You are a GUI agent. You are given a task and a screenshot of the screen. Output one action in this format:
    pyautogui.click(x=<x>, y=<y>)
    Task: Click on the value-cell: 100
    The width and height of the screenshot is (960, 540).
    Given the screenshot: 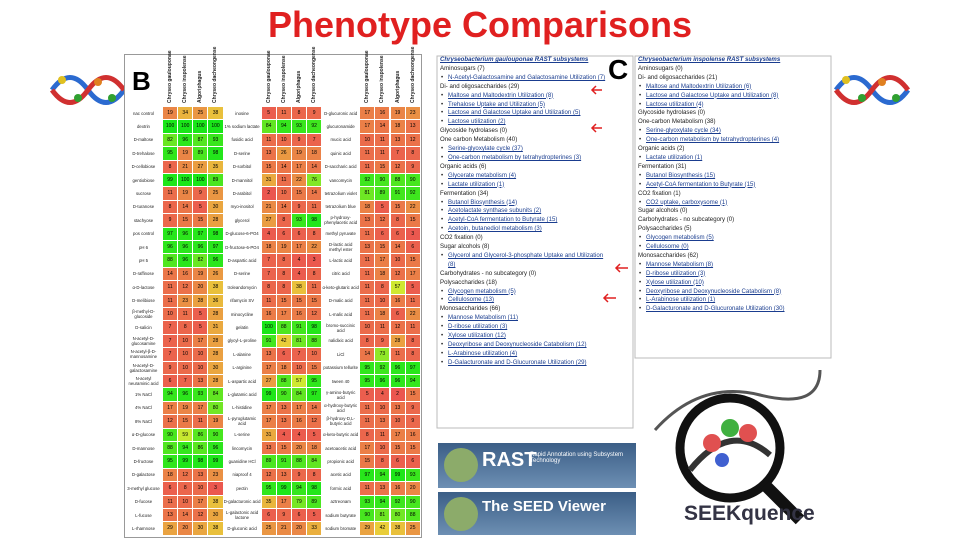 What is the action you would take?
    pyautogui.click(x=171, y=127)
    